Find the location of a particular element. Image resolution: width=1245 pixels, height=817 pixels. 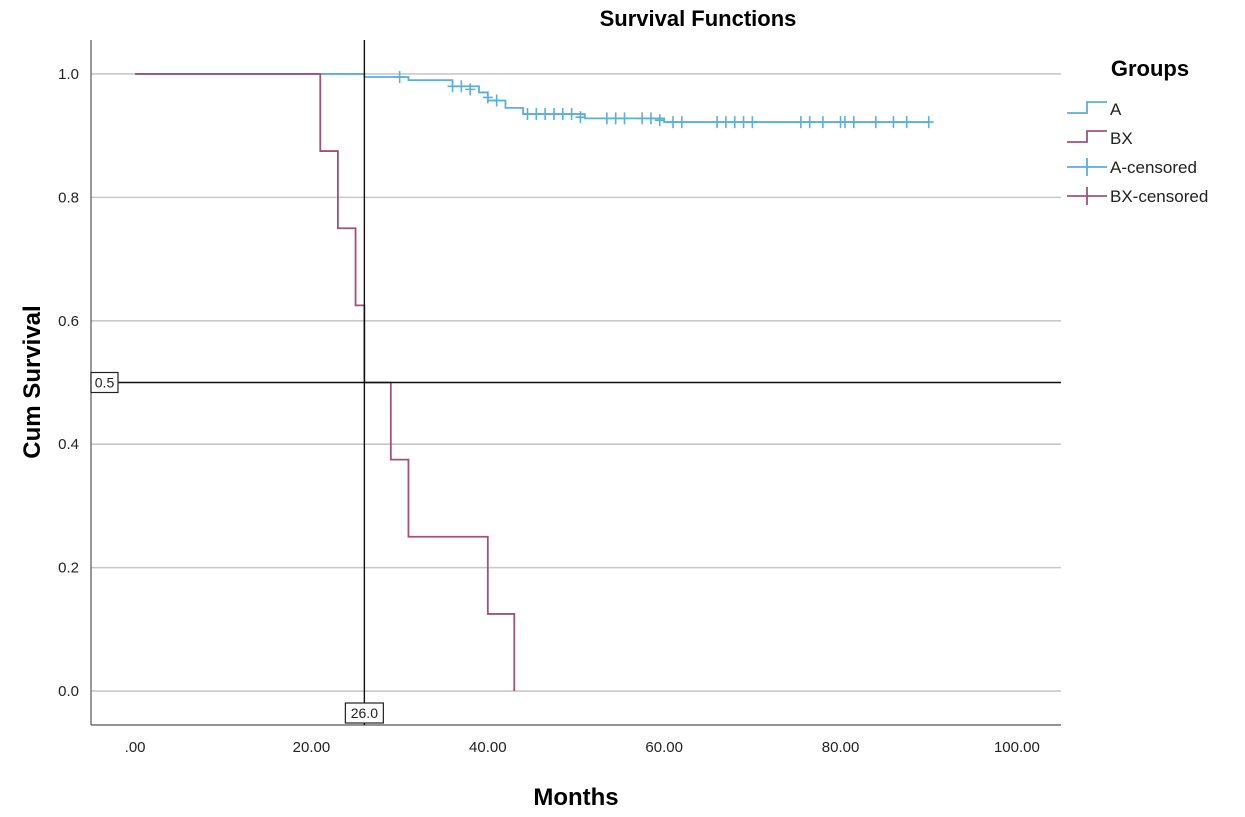

legend-label-3: BX-censored is located at coordinates (1159, 196).